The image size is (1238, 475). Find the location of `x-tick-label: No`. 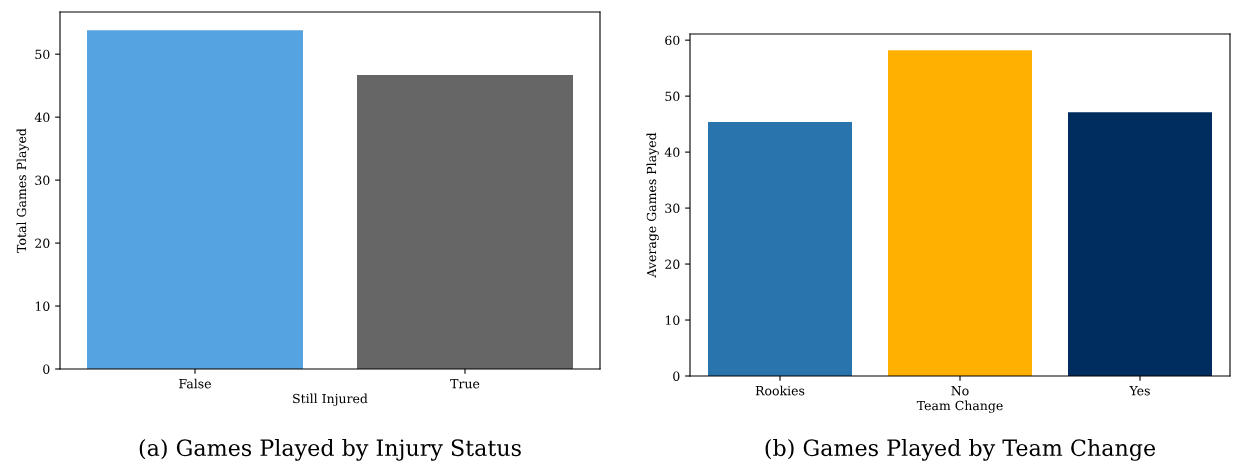

x-tick-label: No is located at coordinates (960, 391).